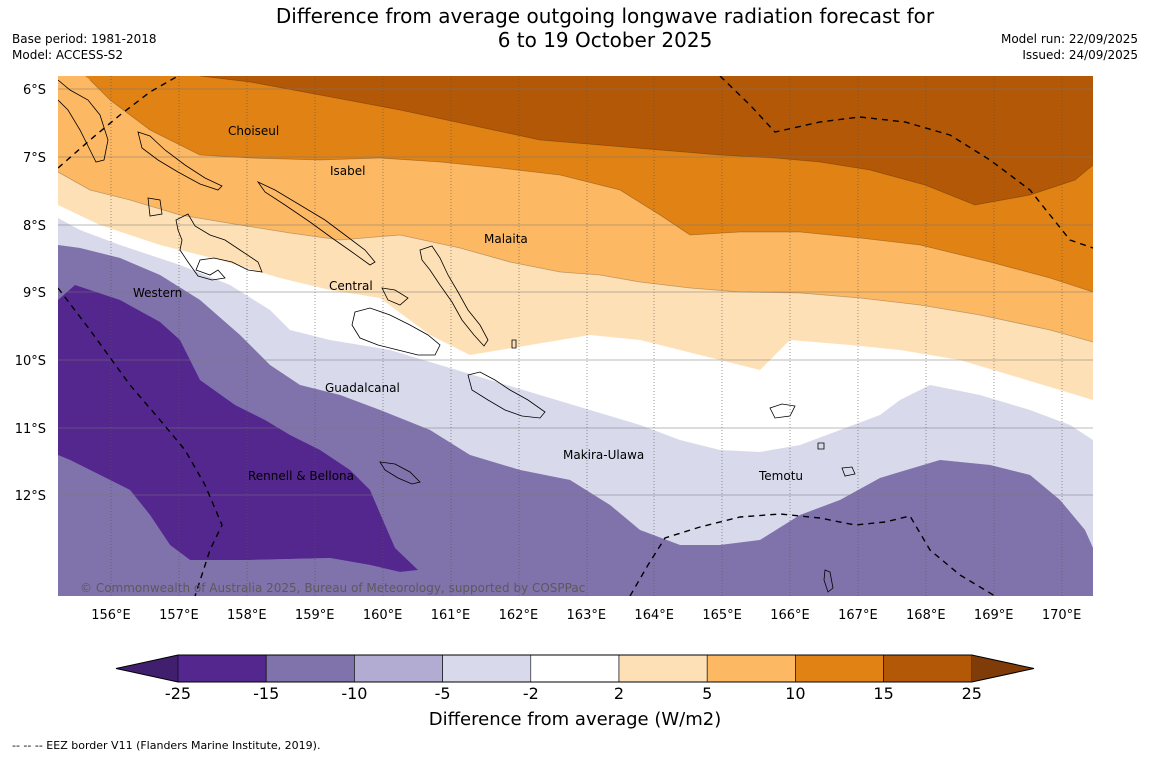 The height and width of the screenshot is (758, 1150). What do you see at coordinates (30, 496) in the screenshot?
I see `lat-label: 12°S` at bounding box center [30, 496].